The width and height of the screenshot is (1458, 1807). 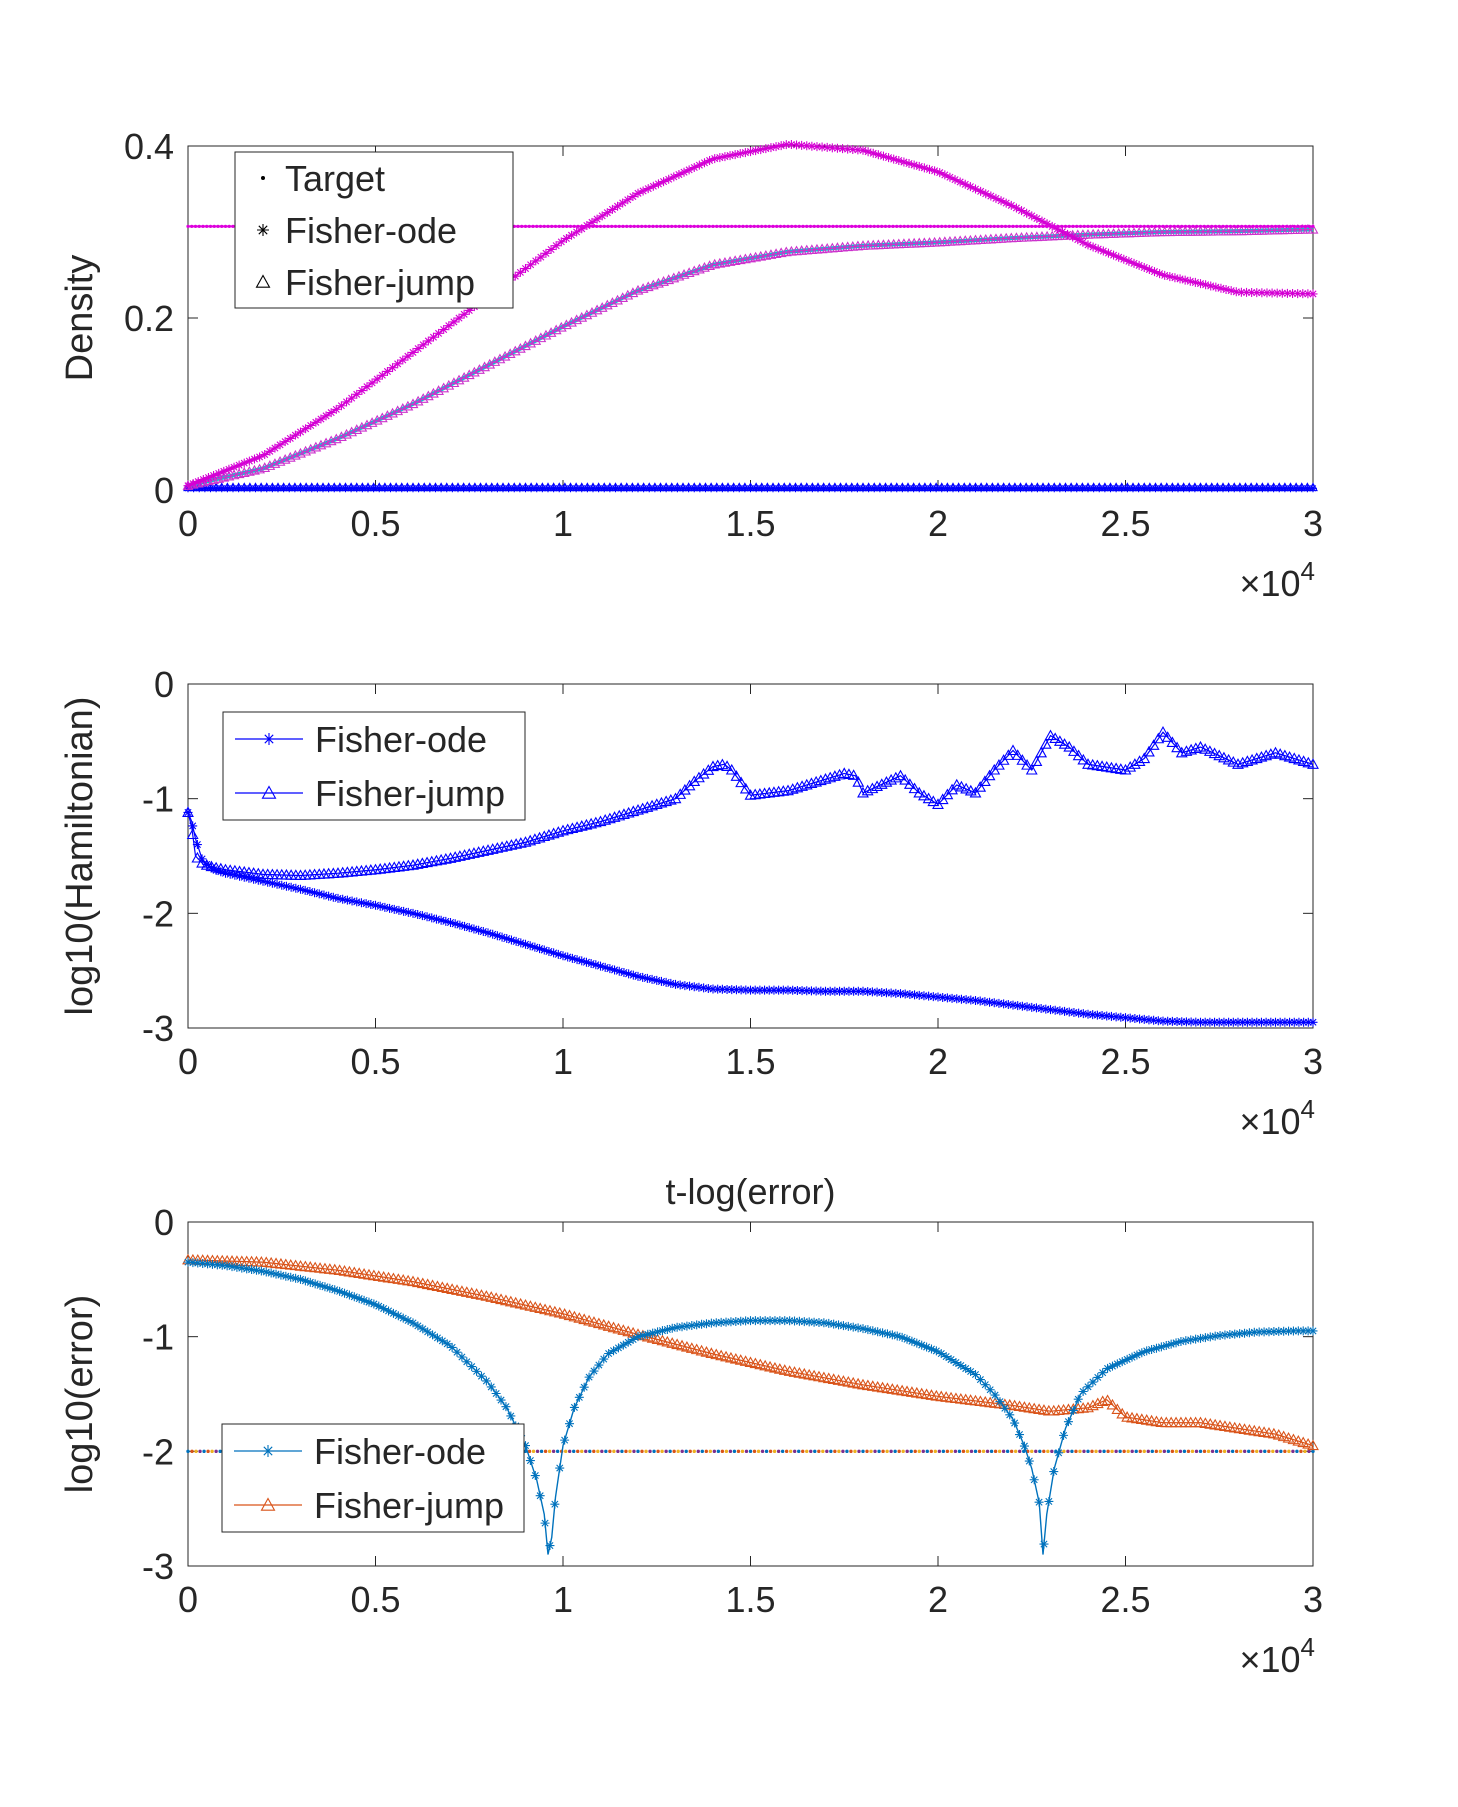 I want to click on plot-series, so click(x=750, y=1404).